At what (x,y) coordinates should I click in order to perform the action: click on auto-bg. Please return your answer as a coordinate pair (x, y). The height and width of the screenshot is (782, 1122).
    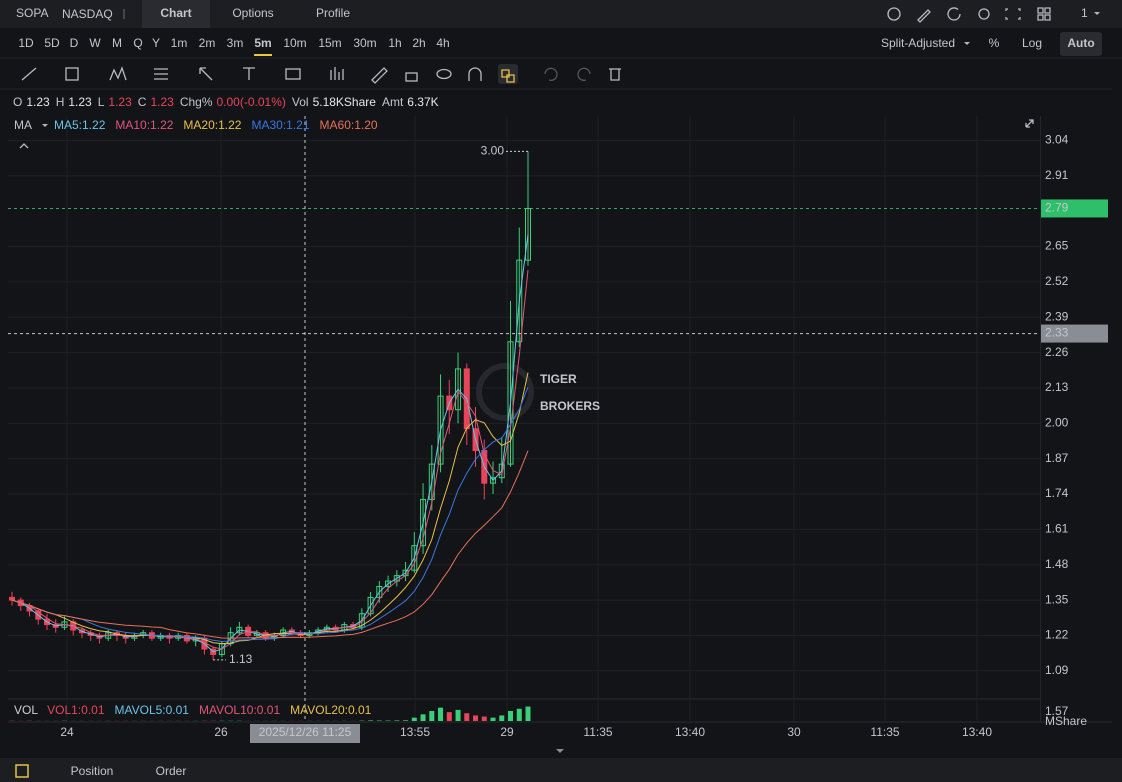
    Looking at the image, I should click on (1081, 44).